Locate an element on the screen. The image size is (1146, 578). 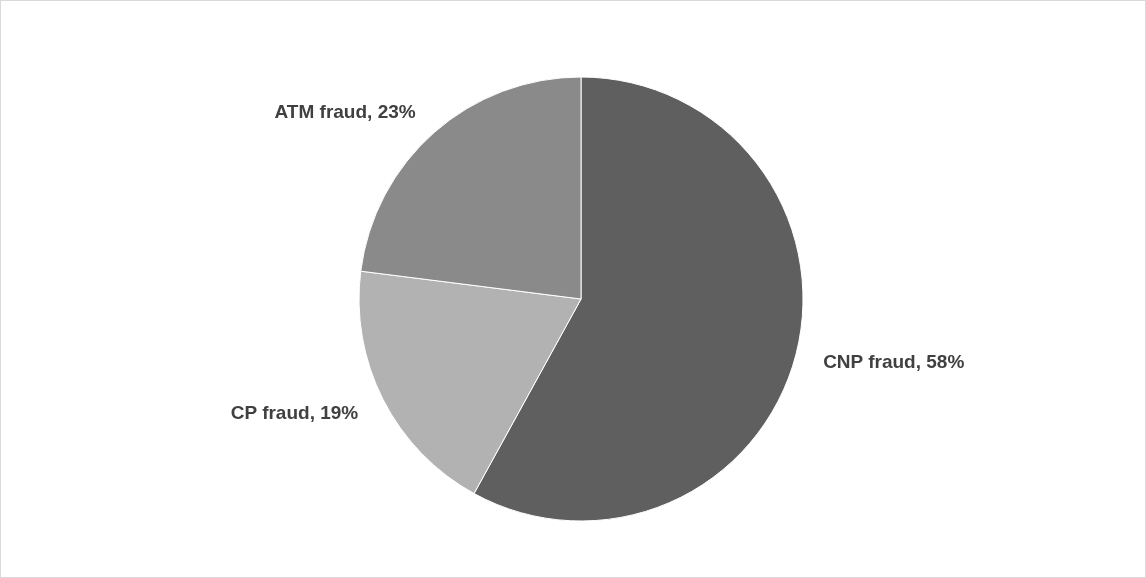
slice-label: CP fraud, 19% is located at coordinates (294, 412).